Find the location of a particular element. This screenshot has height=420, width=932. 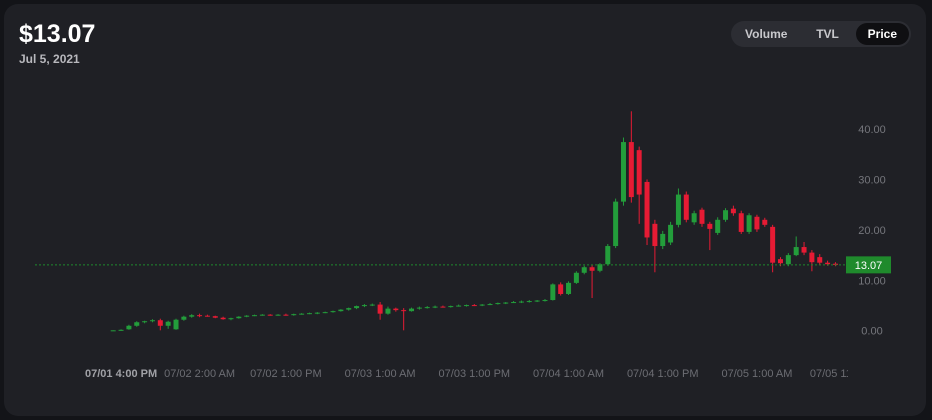

last-price-box is located at coordinates (868, 265).